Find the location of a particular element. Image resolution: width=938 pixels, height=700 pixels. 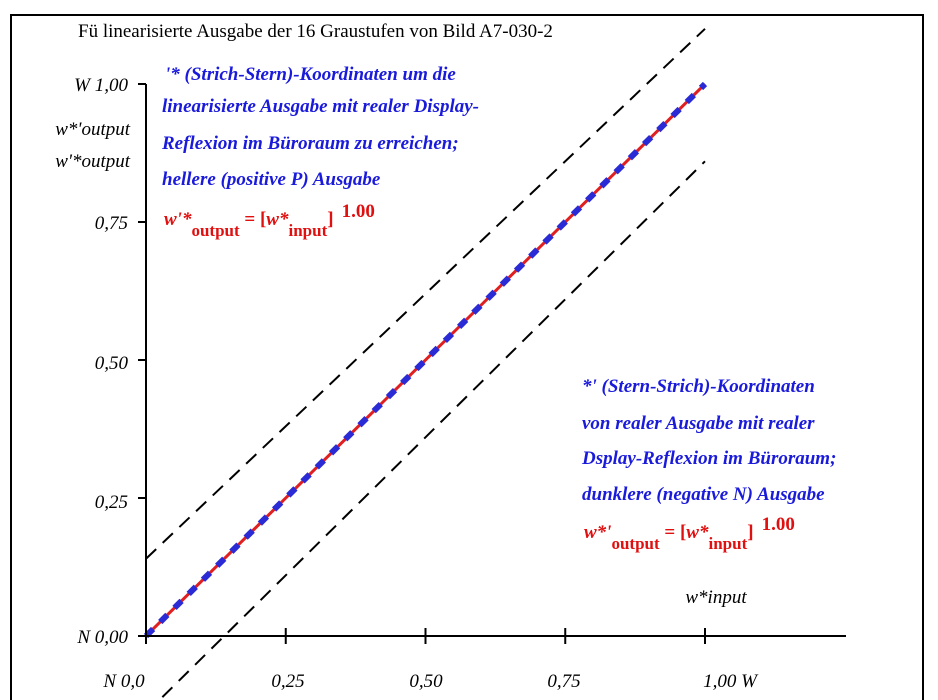

y-ticks is located at coordinates (142, 360).